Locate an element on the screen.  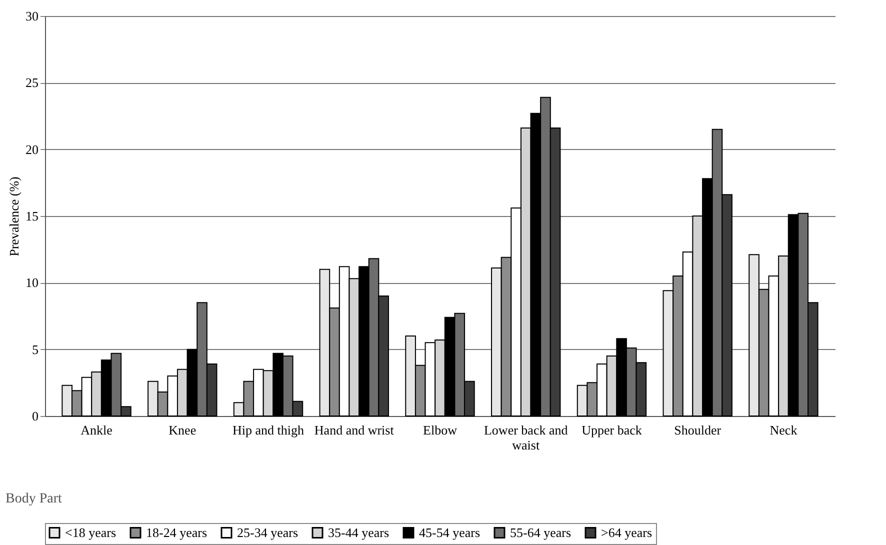
x-tick-label: Shoulder is located at coordinates (698, 430).